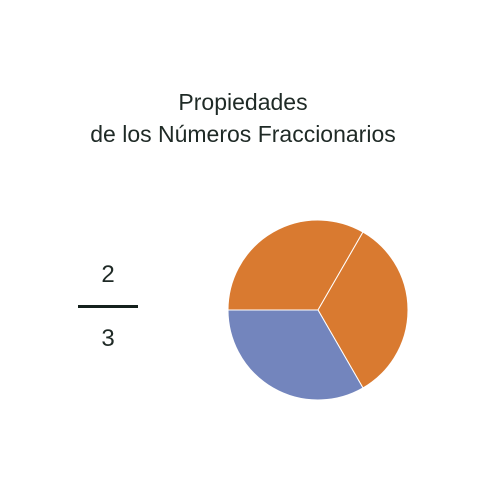 The image size is (486, 486). Describe the element at coordinates (108, 338) in the screenshot. I see `fraction-denominator: 3` at that location.